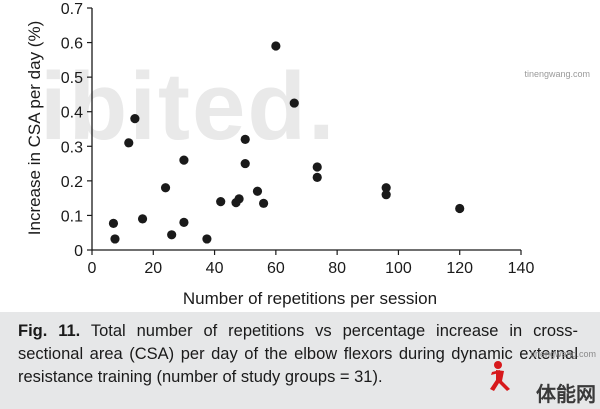  Describe the element at coordinates (188, 106) in the screenshot. I see `watermark-text: ibited.` at that location.